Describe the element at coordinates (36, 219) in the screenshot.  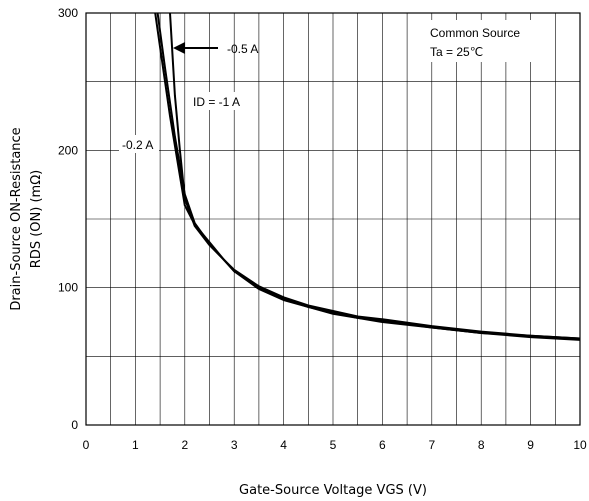
I see `y-axis-title-line2: RDS (ON) (mΩ)` at that location.